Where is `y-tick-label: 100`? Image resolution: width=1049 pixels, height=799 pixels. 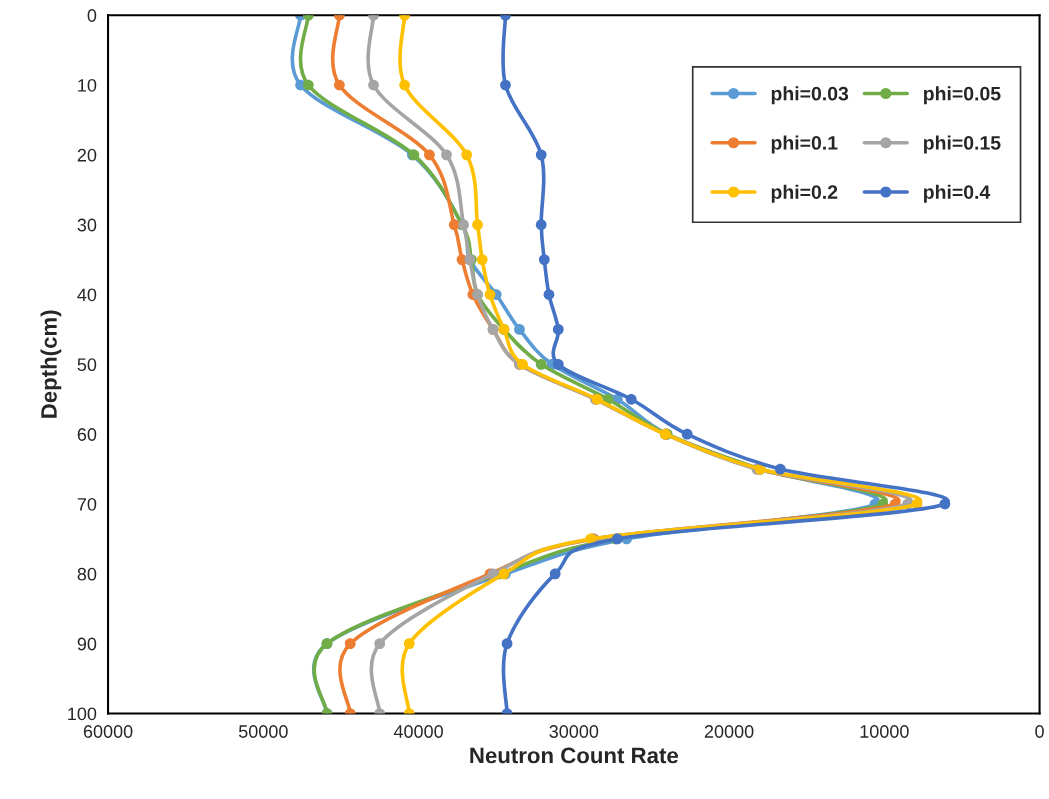 y-tick-label: 100 is located at coordinates (82, 714).